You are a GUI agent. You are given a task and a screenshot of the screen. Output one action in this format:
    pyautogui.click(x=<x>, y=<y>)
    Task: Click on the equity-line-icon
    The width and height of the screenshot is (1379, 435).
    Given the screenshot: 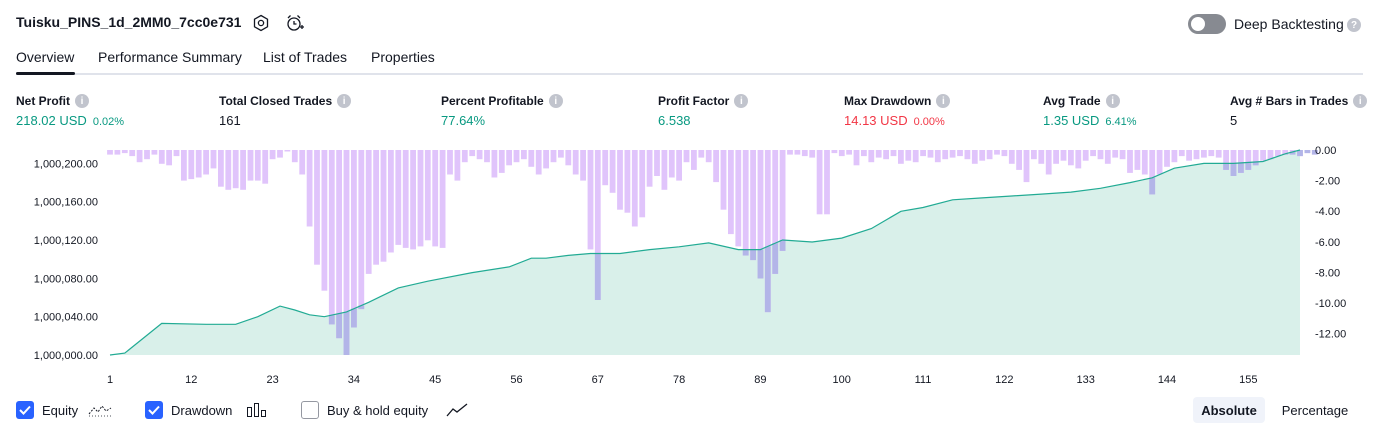 What is the action you would take?
    pyautogui.click(x=100, y=412)
    